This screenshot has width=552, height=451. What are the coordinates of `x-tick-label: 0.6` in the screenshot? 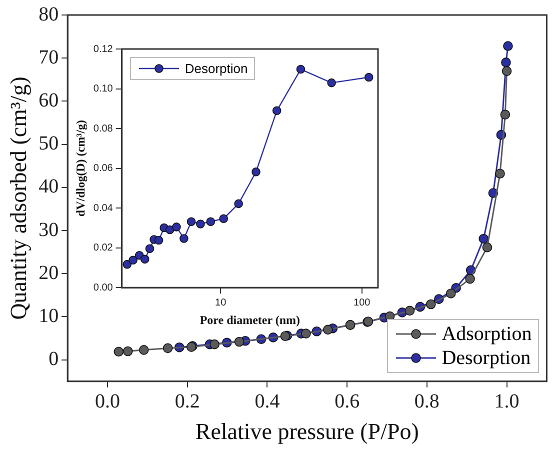 It's located at (347, 401).